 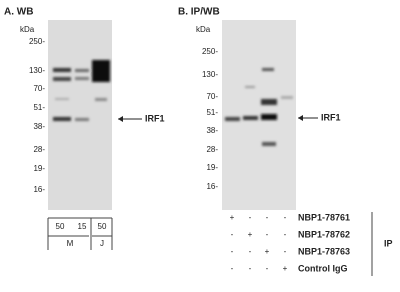 I want to click on group-label: IP, so click(x=388, y=243).